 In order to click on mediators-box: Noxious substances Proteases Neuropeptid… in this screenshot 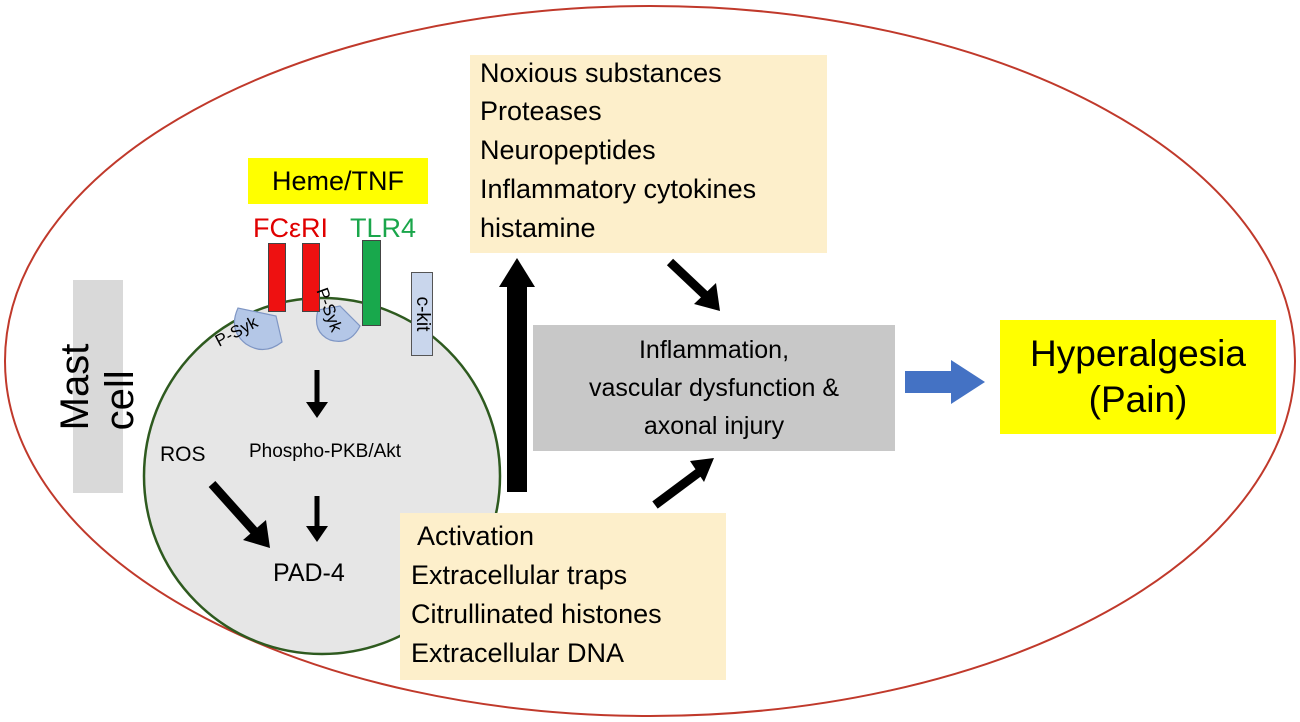, I will do `click(648, 154)`.